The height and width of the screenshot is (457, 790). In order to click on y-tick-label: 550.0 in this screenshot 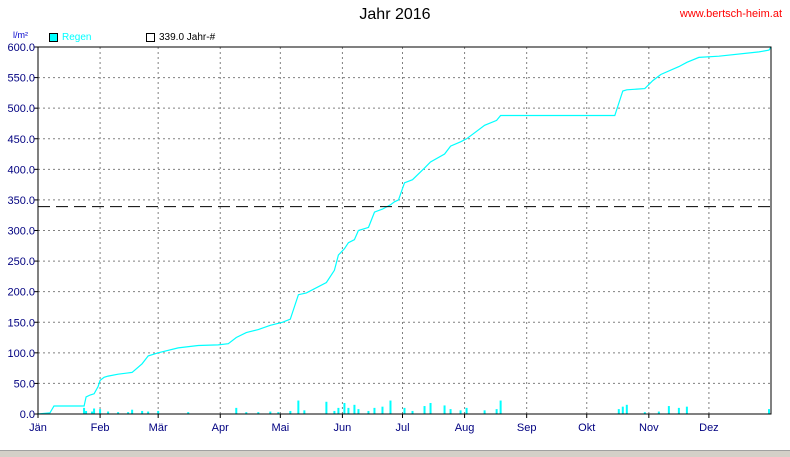, I will do `click(21, 79)`.